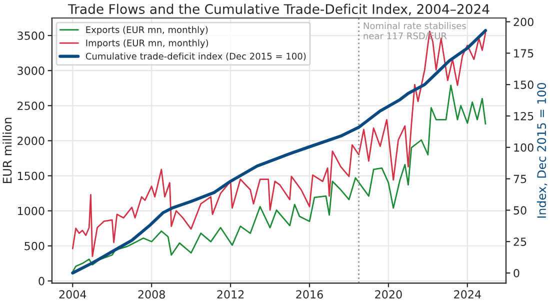 Image resolution: width=550 pixels, height=305 pixels. Describe the element at coordinates (520, 242) in the screenshot. I see `y2-tick-label: 25` at that location.